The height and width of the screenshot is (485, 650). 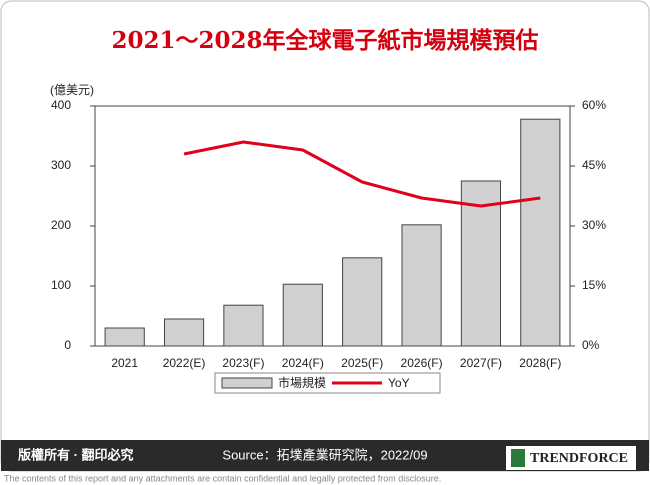 I want to click on x-tick-label: 2026(F), so click(x=422, y=363).